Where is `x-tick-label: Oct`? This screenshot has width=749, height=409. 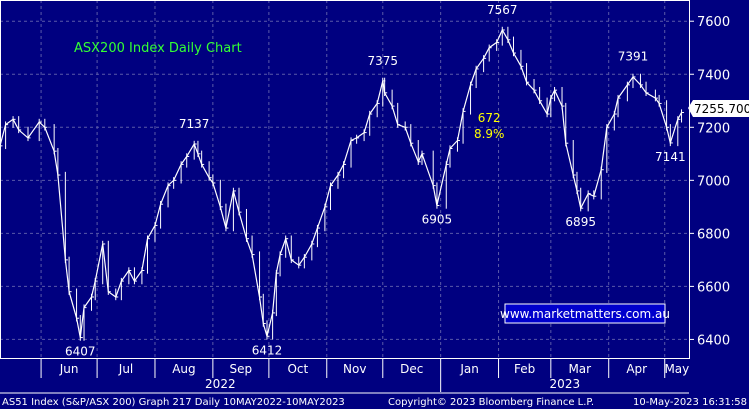
x-tick-label: Oct is located at coordinates (297, 369).